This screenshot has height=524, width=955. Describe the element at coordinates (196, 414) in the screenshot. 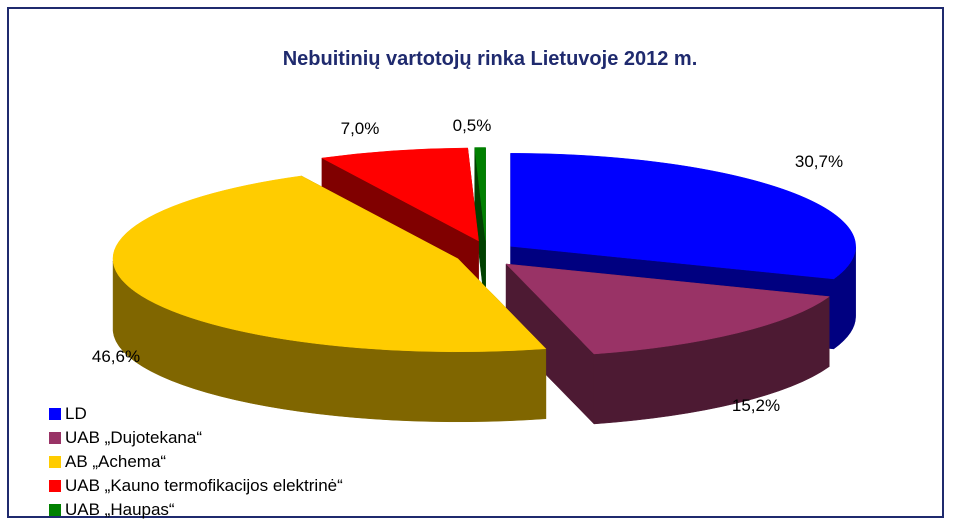

I see `legend-item-ld: LD` at that location.